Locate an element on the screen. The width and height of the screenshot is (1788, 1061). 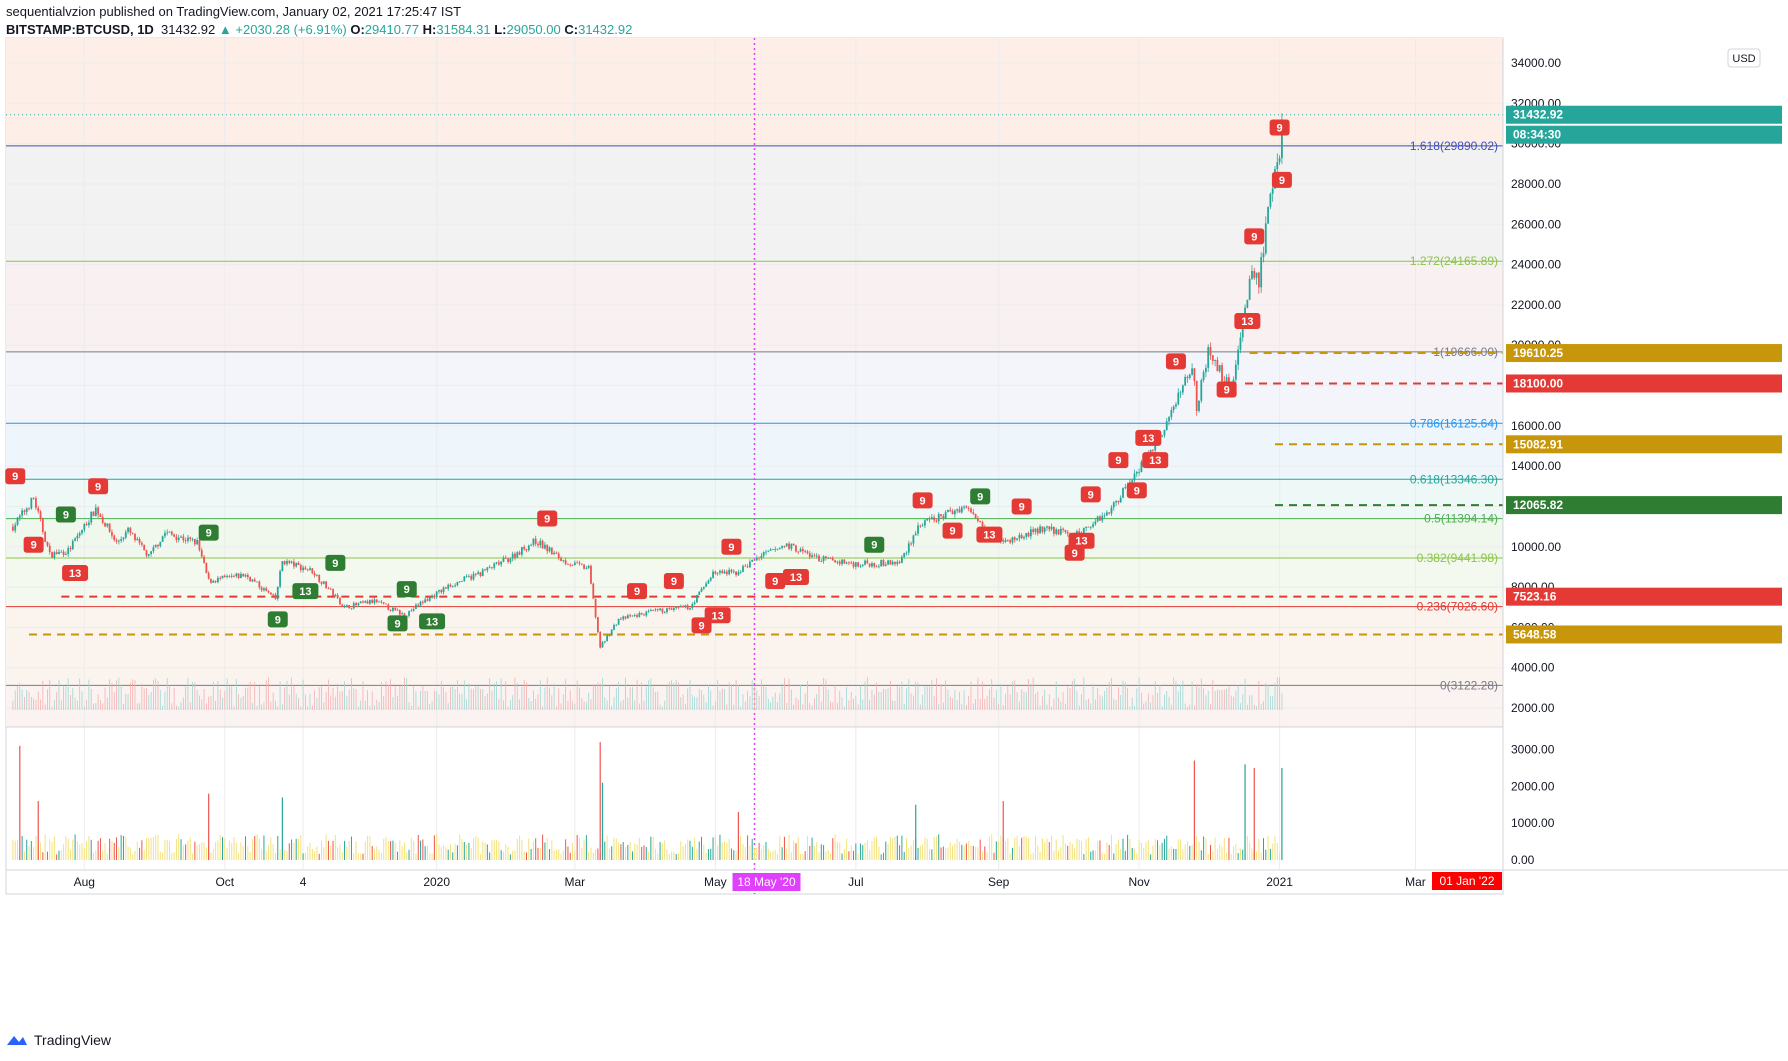
countdown-pill is located at coordinates (1644, 134).